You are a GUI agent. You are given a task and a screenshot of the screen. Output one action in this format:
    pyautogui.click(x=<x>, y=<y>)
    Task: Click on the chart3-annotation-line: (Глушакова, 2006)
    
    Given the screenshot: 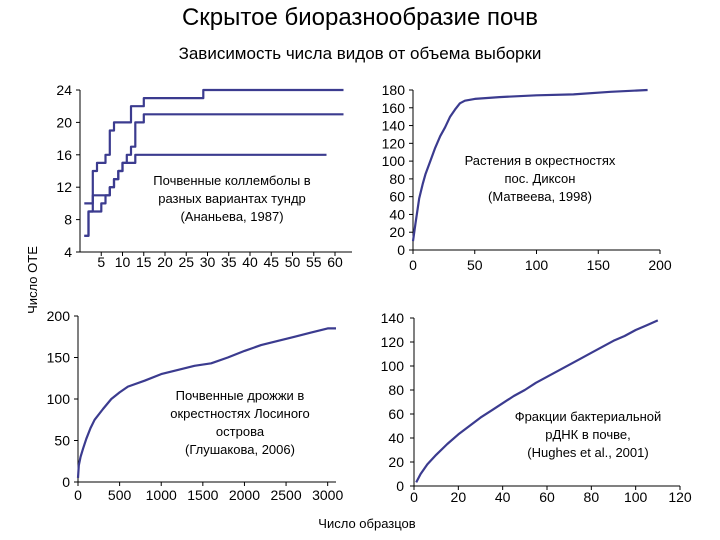 What is the action you would take?
    pyautogui.click(x=240, y=449)
    